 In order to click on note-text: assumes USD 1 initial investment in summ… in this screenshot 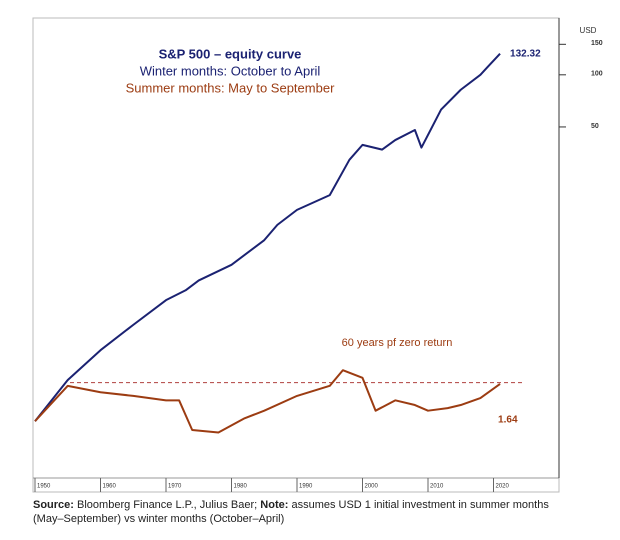, I will do `click(420, 505)`.